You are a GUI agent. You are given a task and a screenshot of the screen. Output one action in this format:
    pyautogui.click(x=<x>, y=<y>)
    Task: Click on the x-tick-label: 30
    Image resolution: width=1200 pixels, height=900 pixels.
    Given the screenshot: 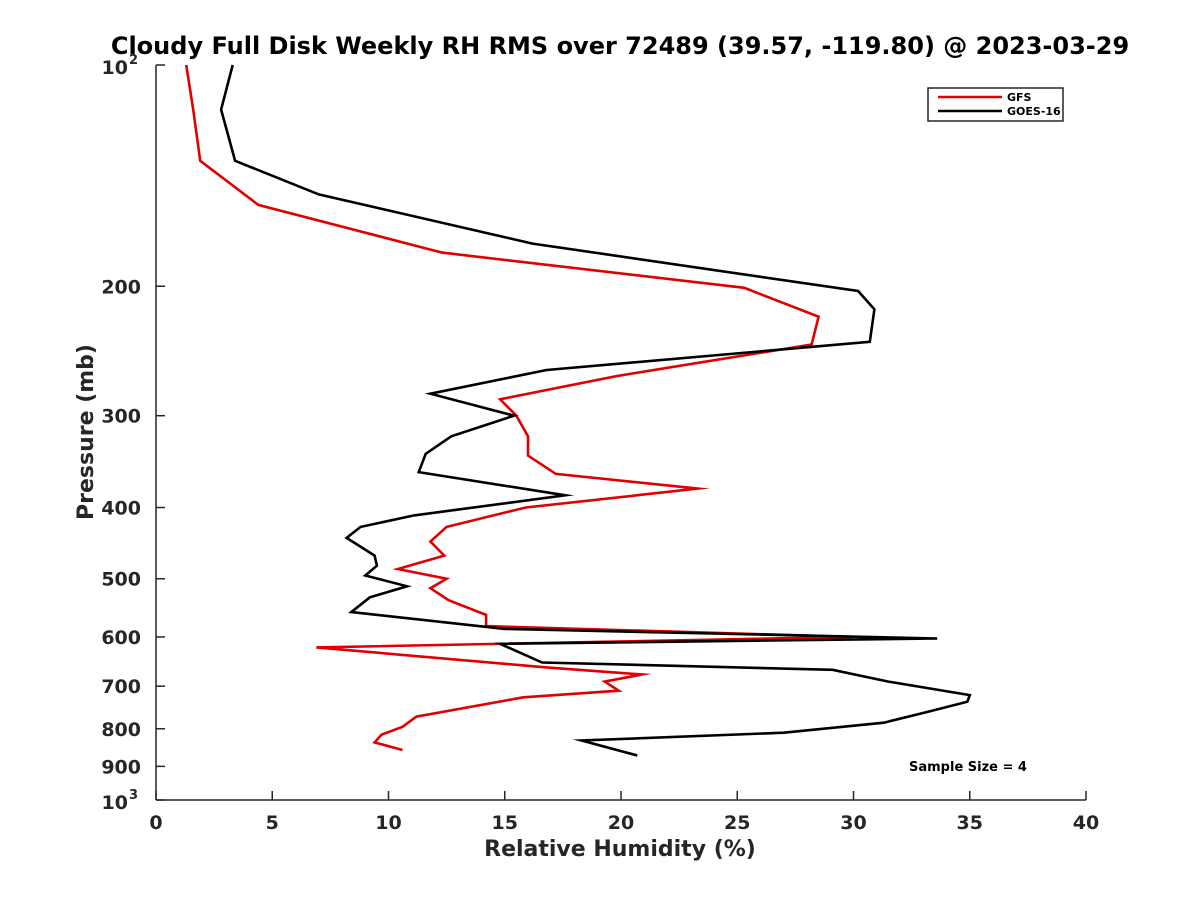 What is the action you would take?
    pyautogui.click(x=853, y=823)
    